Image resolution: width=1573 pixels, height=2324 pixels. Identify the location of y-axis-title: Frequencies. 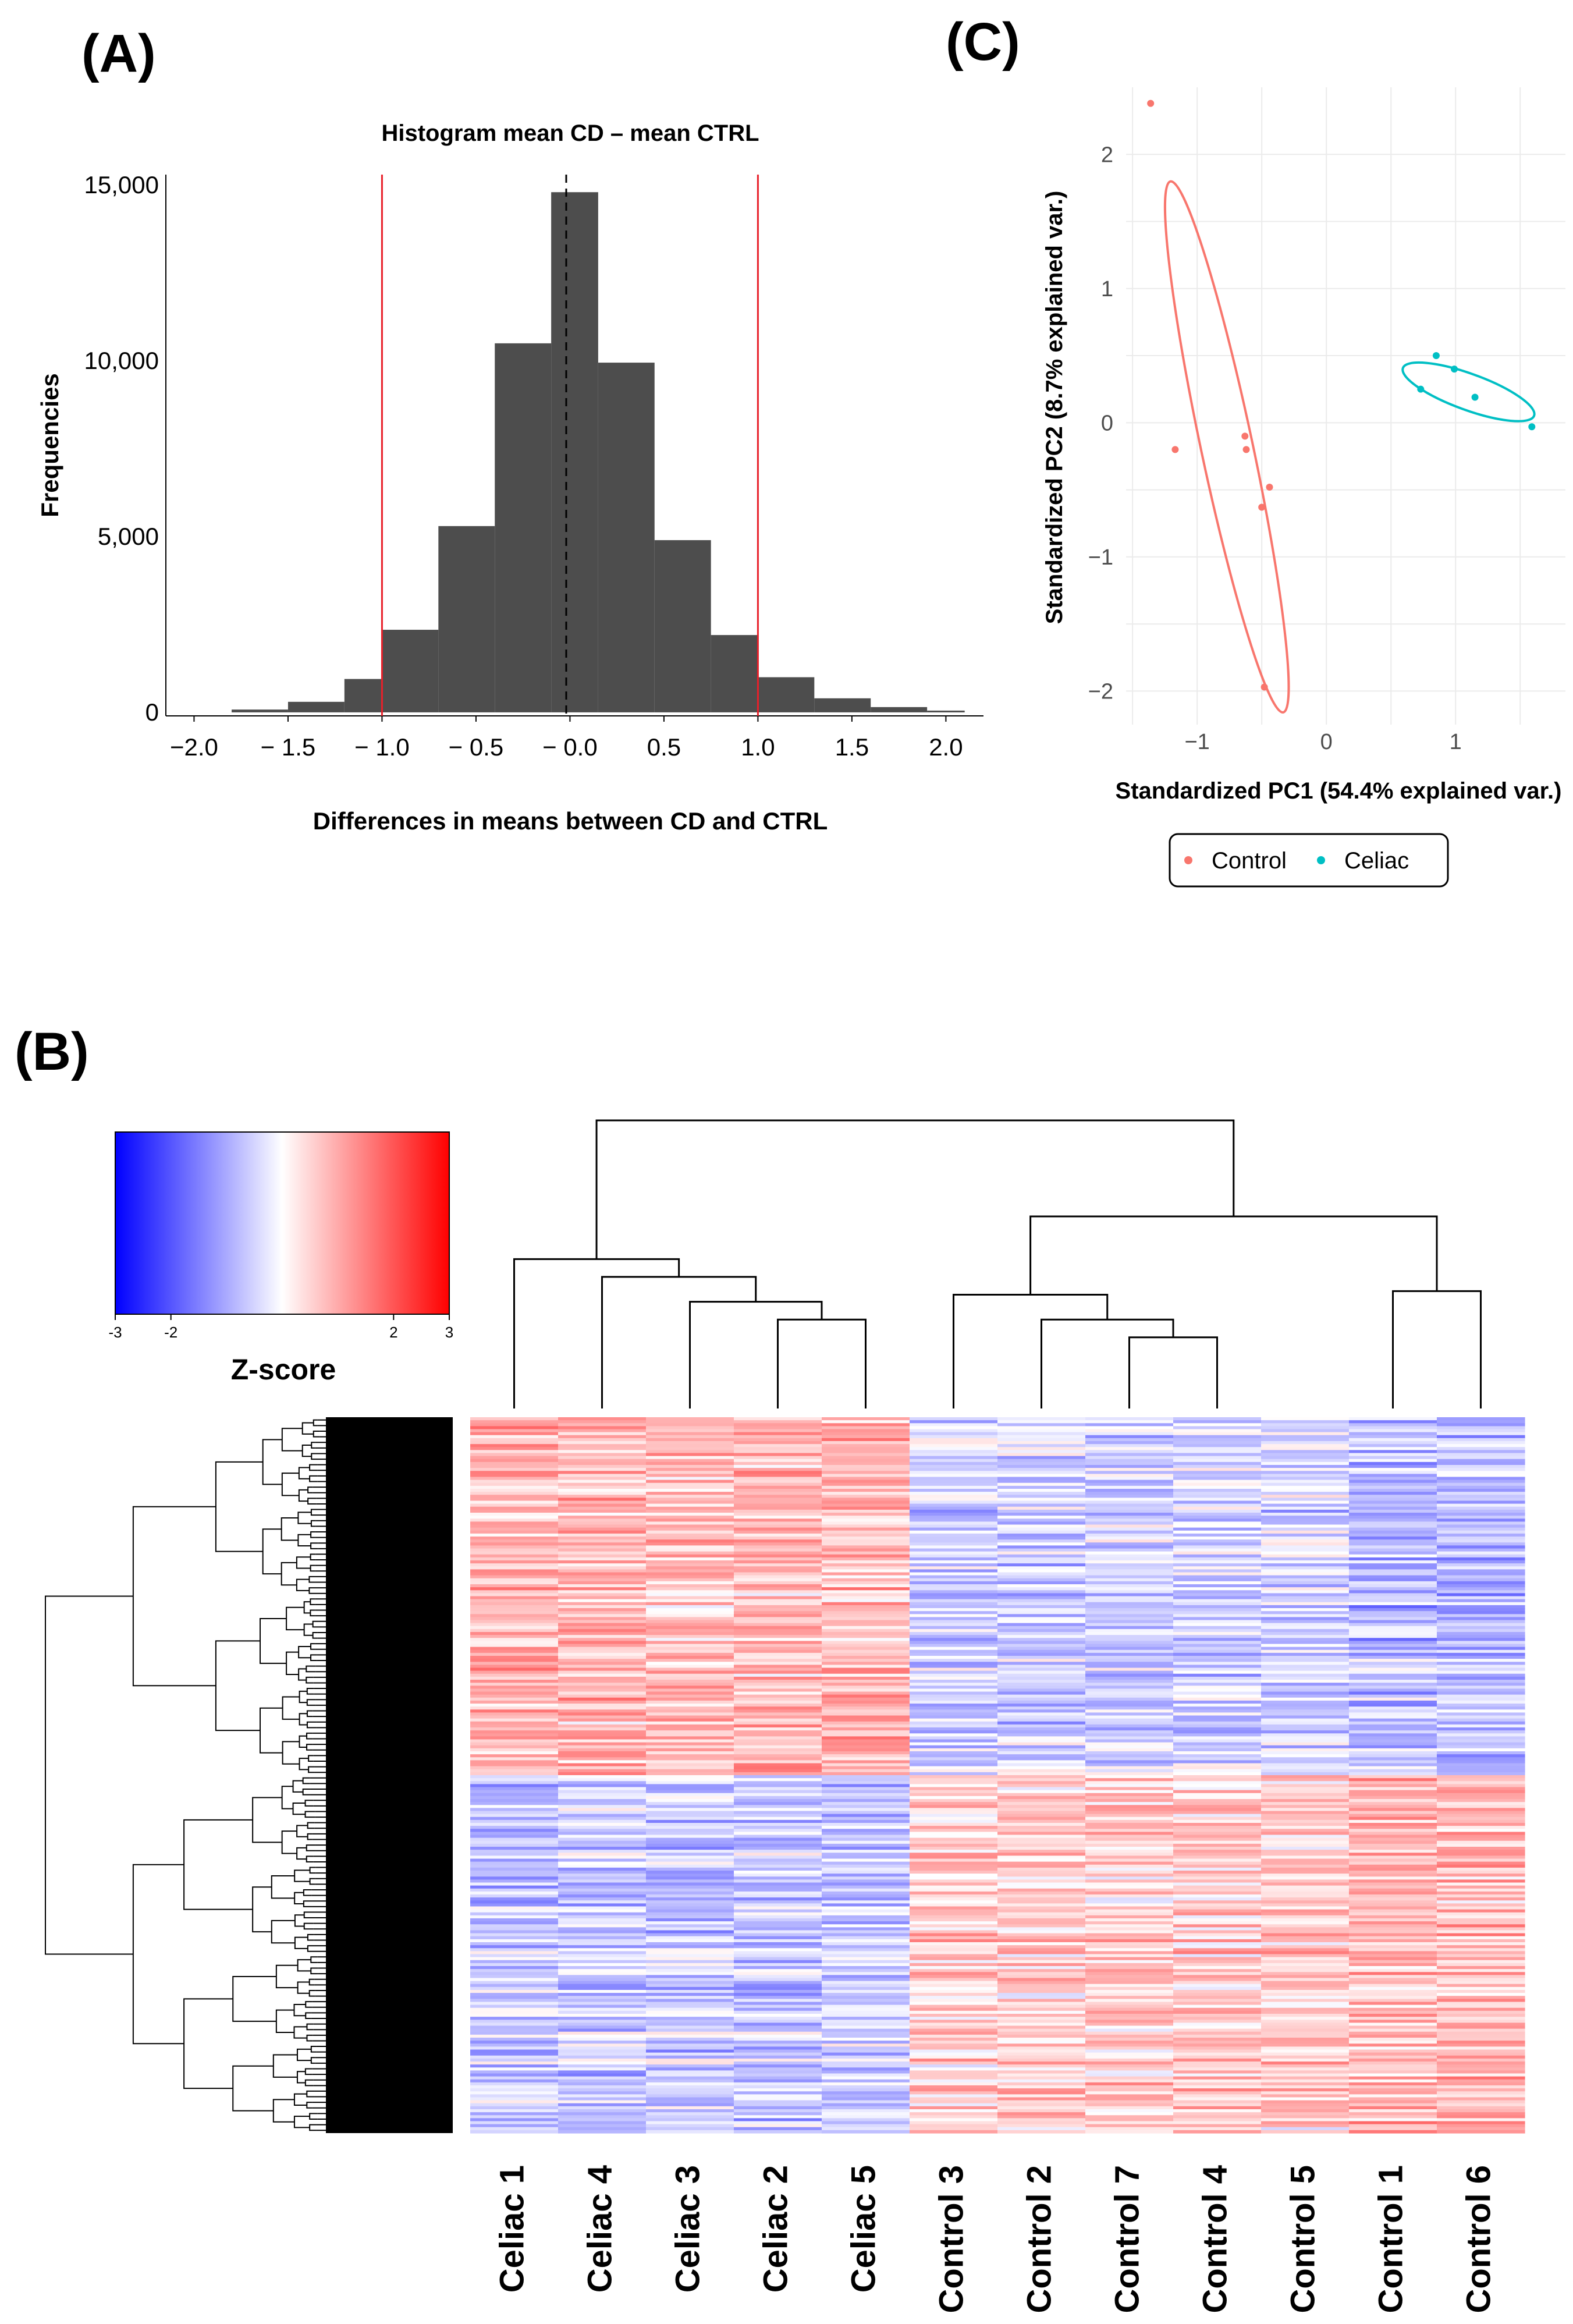
(49, 445).